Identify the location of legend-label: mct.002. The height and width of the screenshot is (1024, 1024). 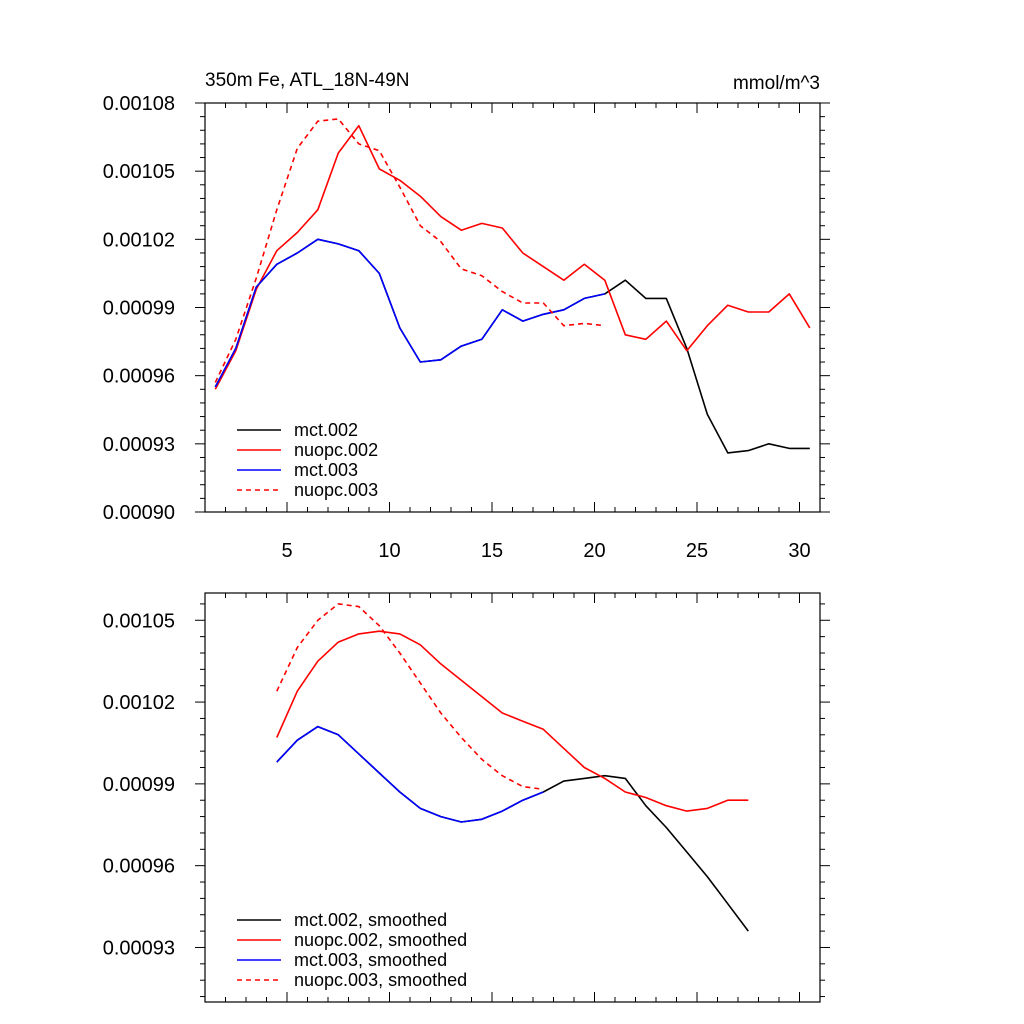
(326, 430).